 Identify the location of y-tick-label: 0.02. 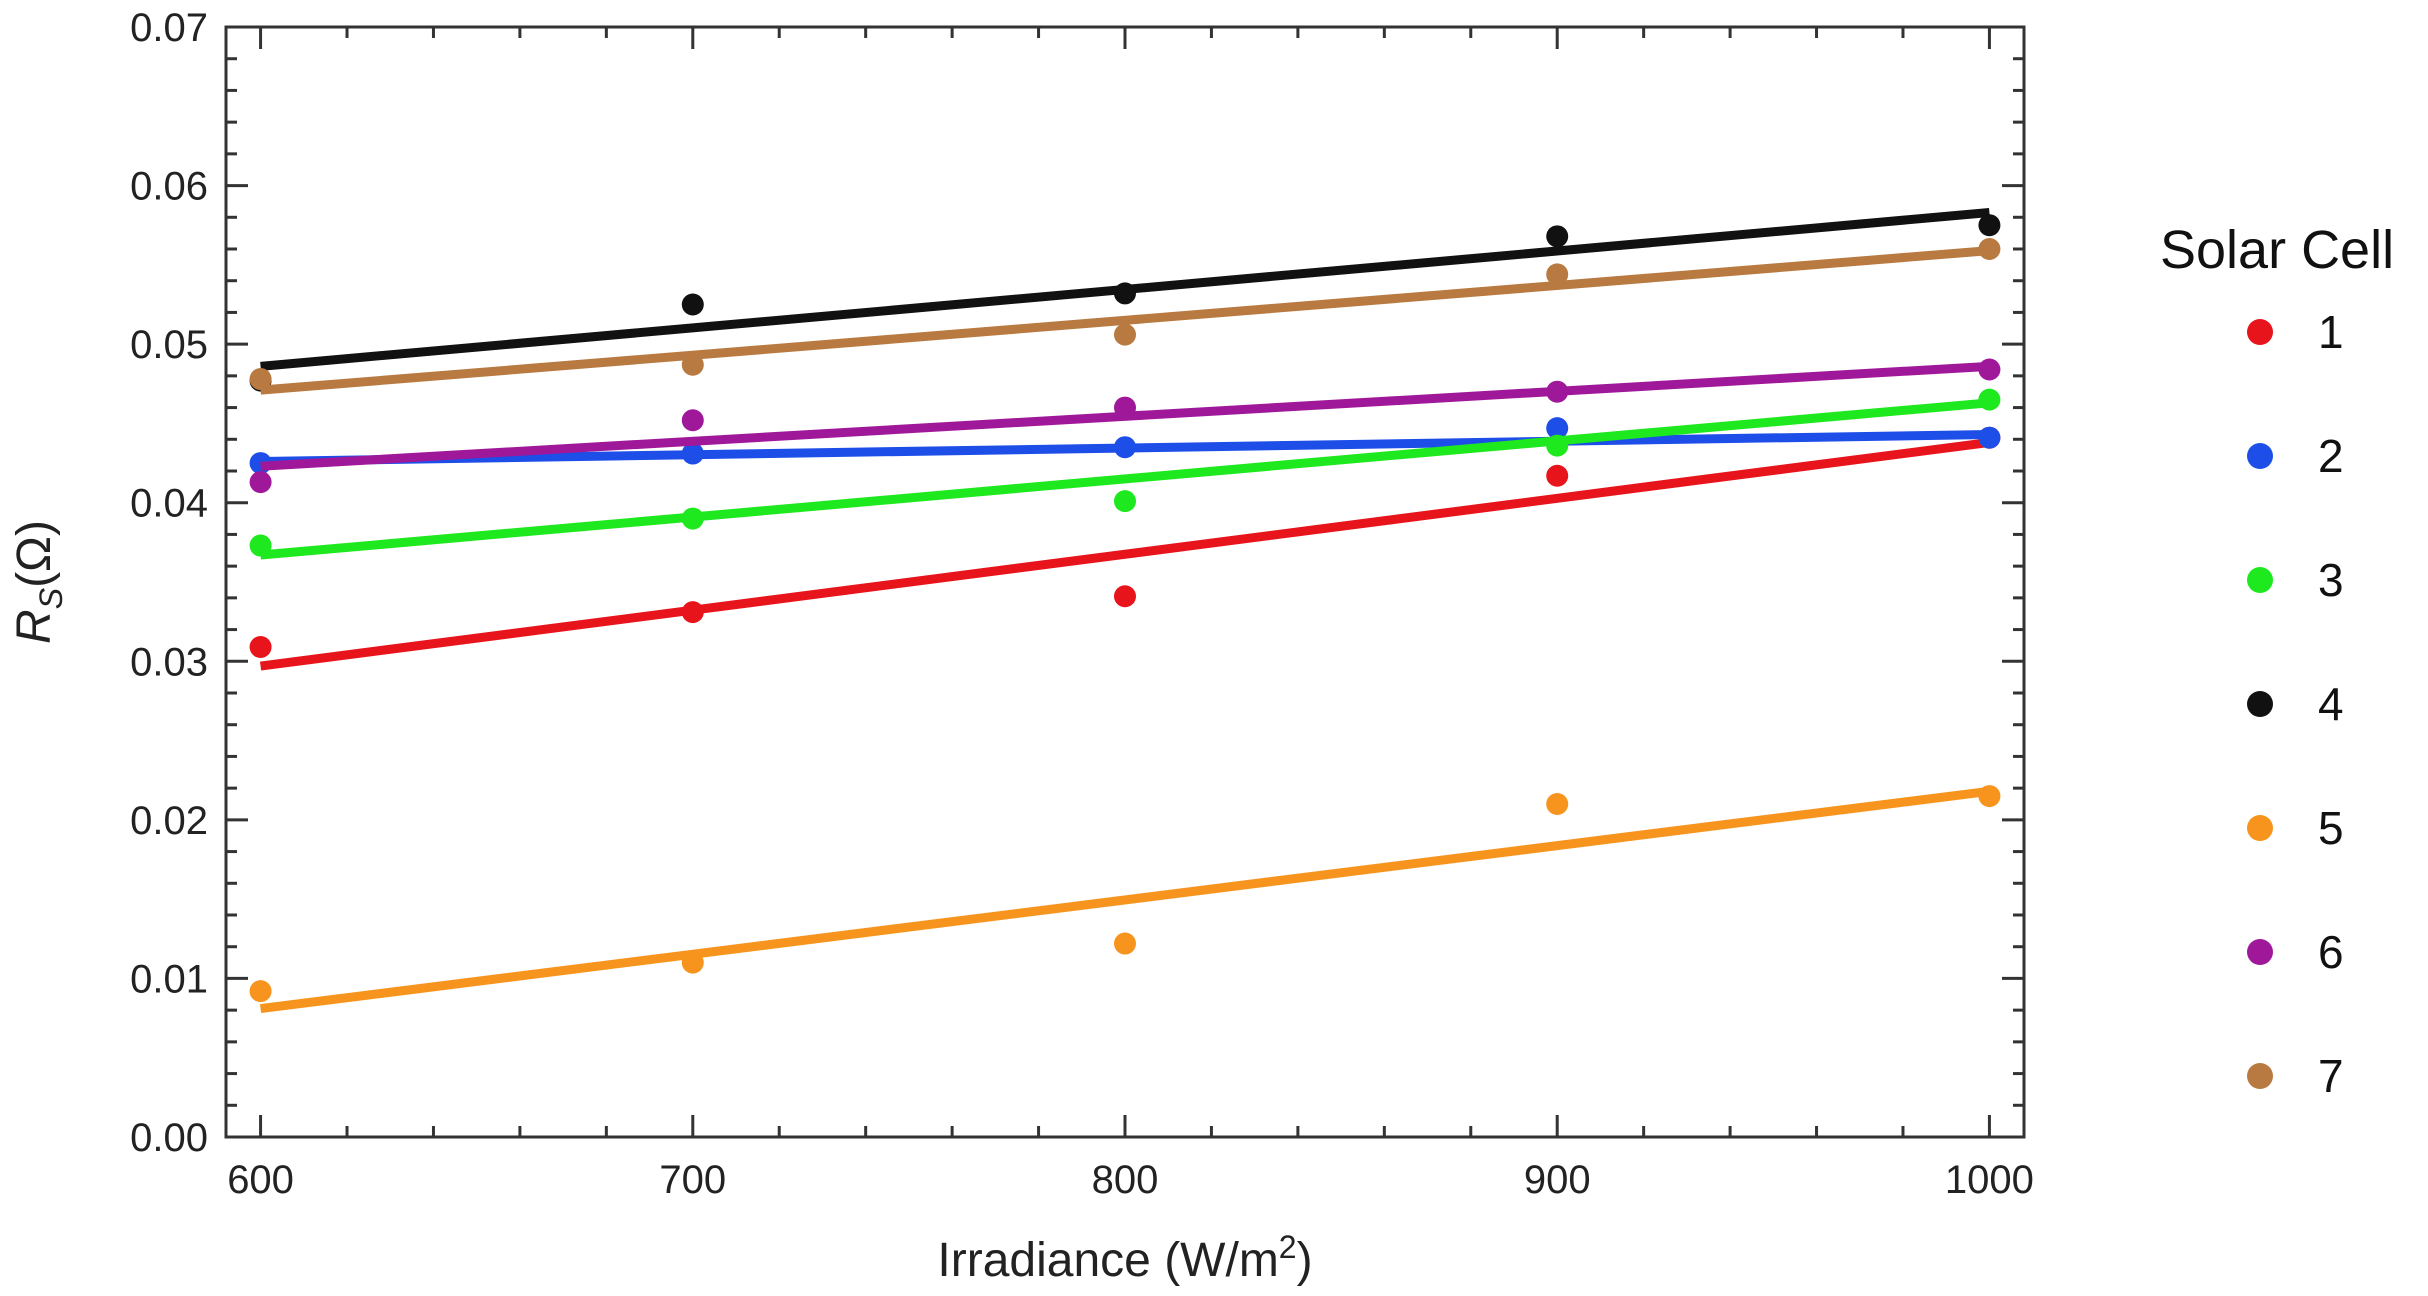
(169, 821).